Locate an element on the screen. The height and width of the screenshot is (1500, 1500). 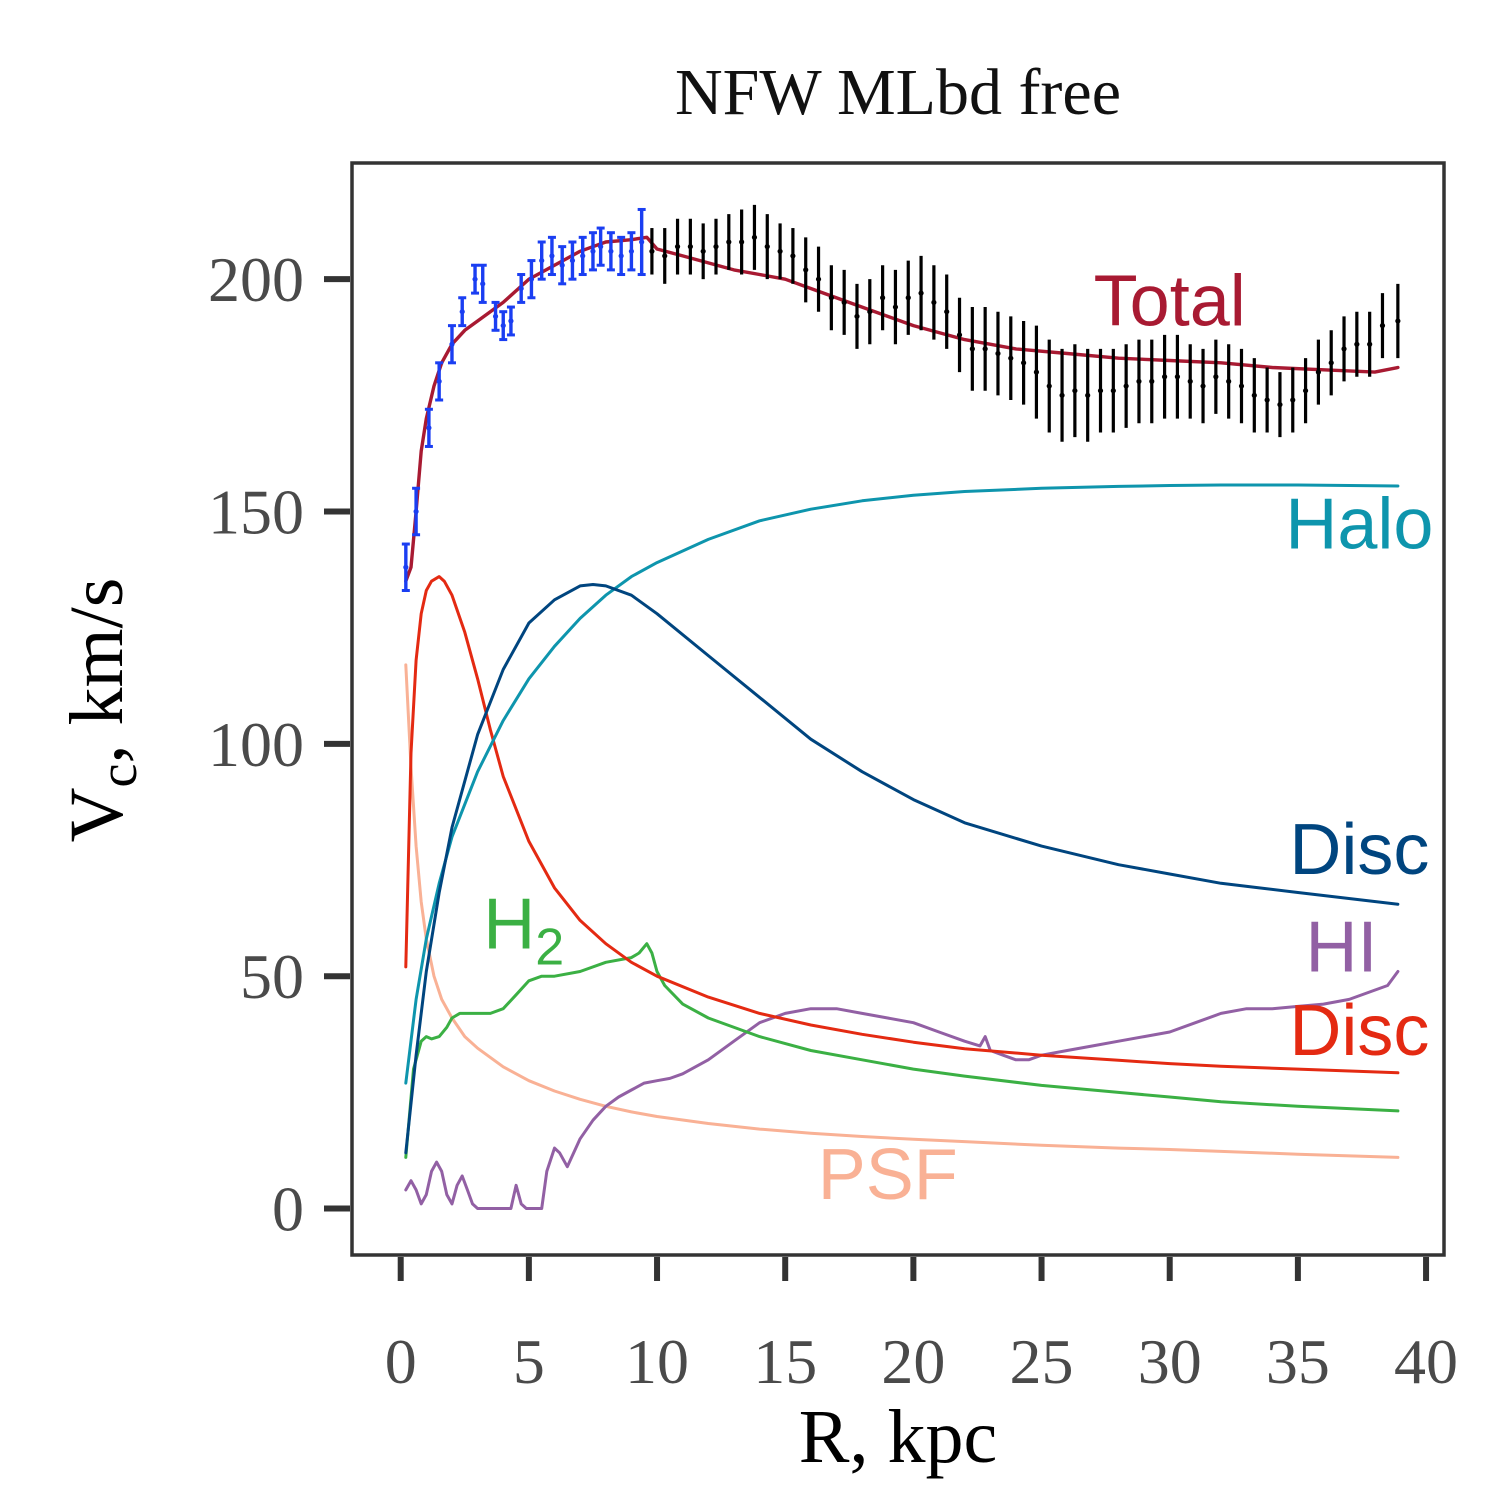
y-tick-label: 200 is located at coordinates (256, 279).